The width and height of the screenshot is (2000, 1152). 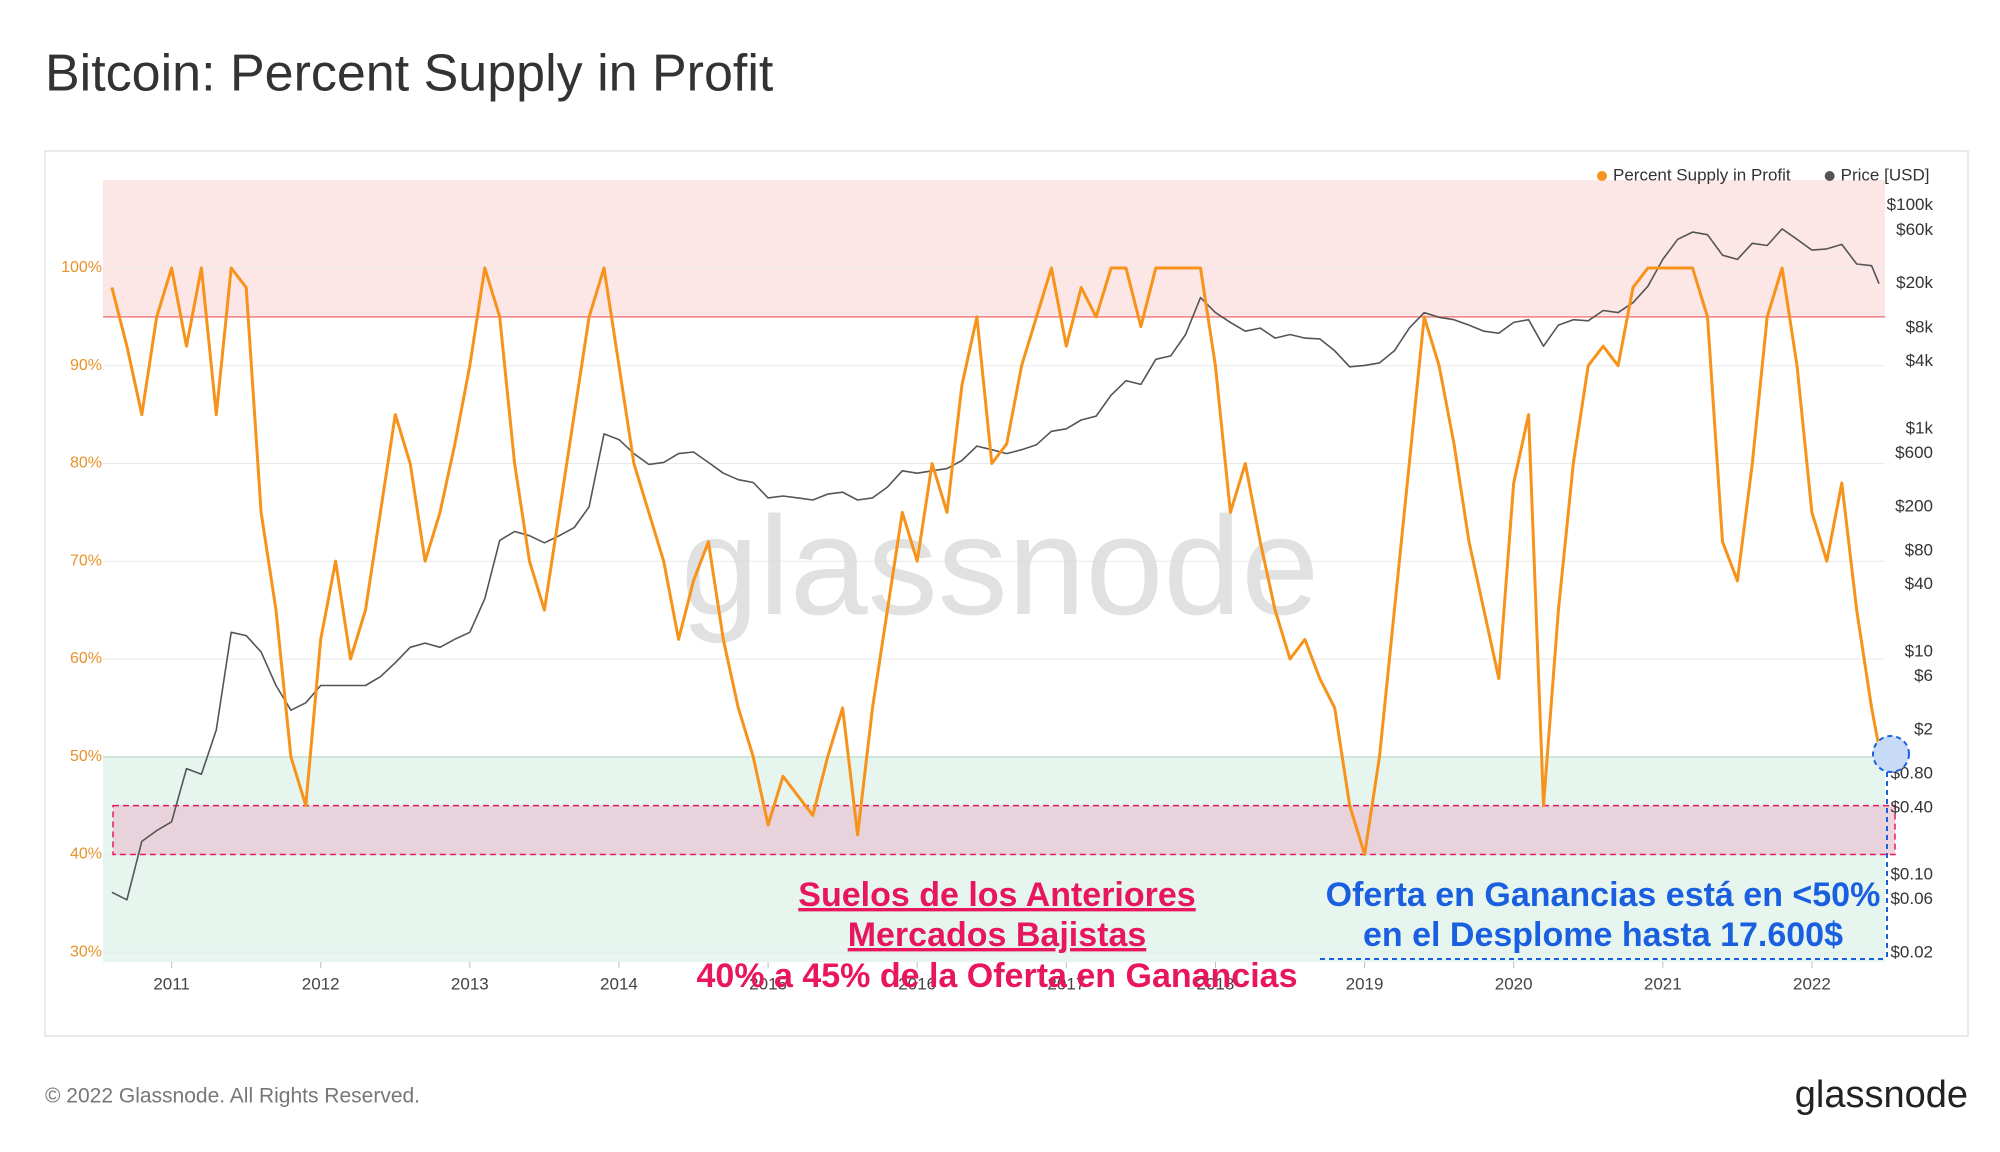 What do you see at coordinates (997, 976) in the screenshot?
I see `annotation: 40% a 45% de la Oferta en Ganancias` at bounding box center [997, 976].